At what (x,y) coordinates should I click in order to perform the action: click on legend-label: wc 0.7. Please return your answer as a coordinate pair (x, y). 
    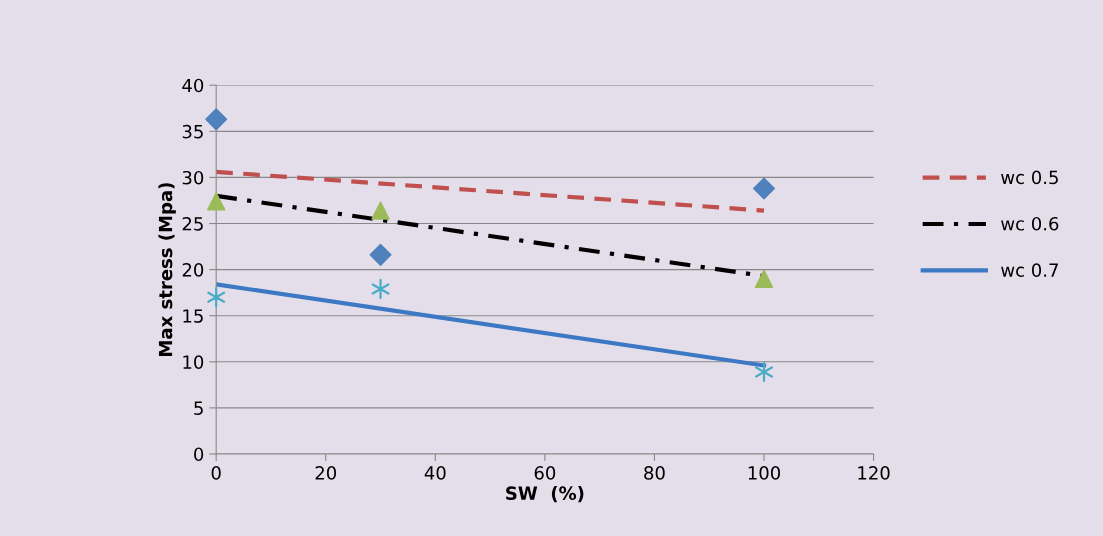
    Looking at the image, I should click on (1029, 270).